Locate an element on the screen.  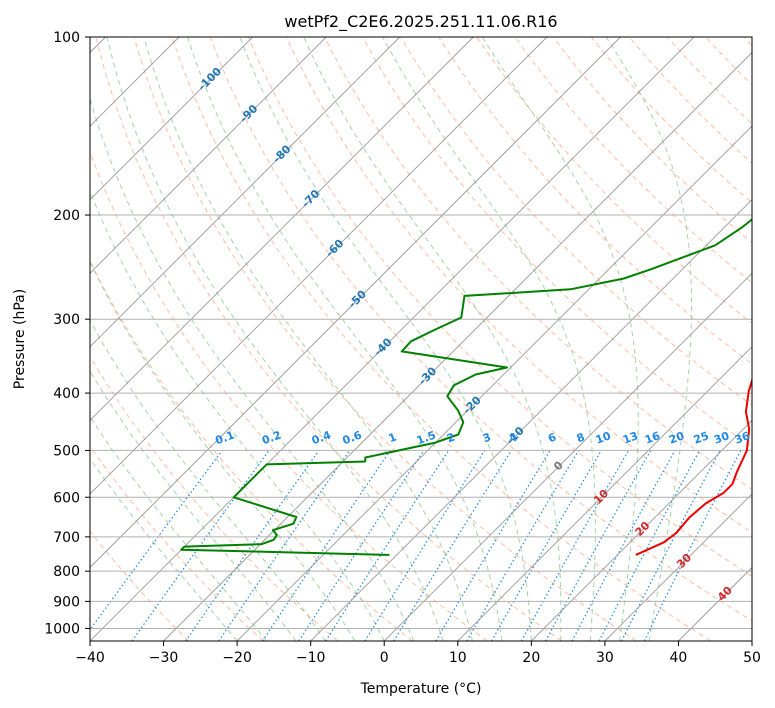
mixing-ratio-label: 25 is located at coordinates (701, 437).